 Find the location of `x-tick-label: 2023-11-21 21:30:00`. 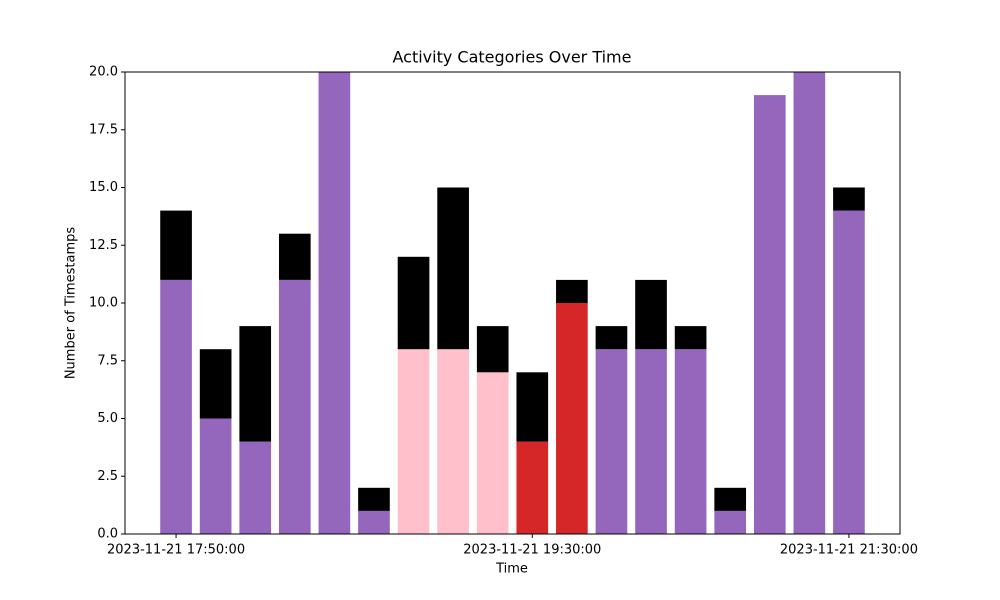

x-tick-label: 2023-11-21 21:30:00 is located at coordinates (849, 550).